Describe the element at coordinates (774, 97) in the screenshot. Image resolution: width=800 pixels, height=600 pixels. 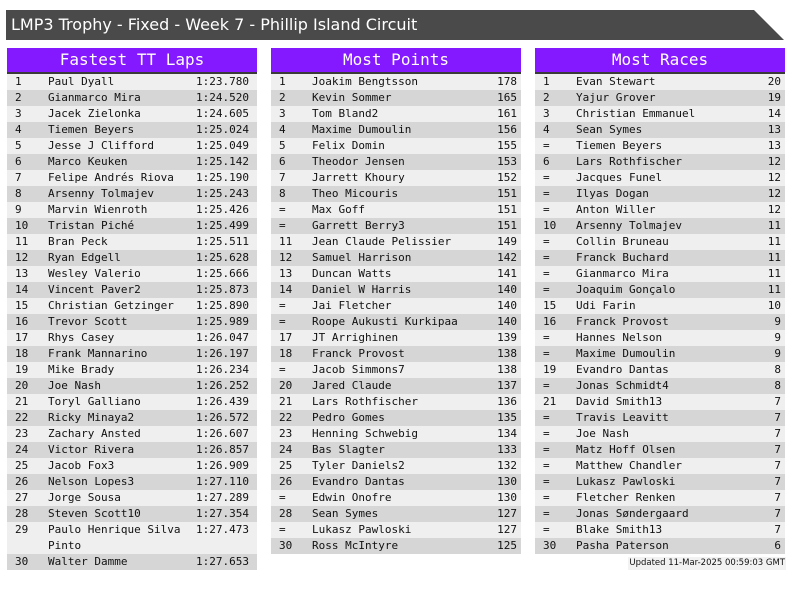
I see `value-cell: 19` at that location.